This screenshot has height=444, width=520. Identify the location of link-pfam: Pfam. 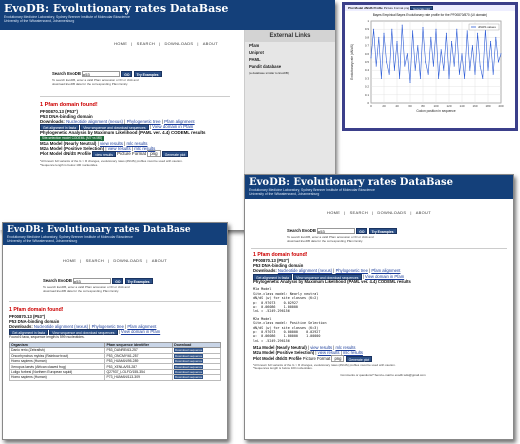
(254, 45).